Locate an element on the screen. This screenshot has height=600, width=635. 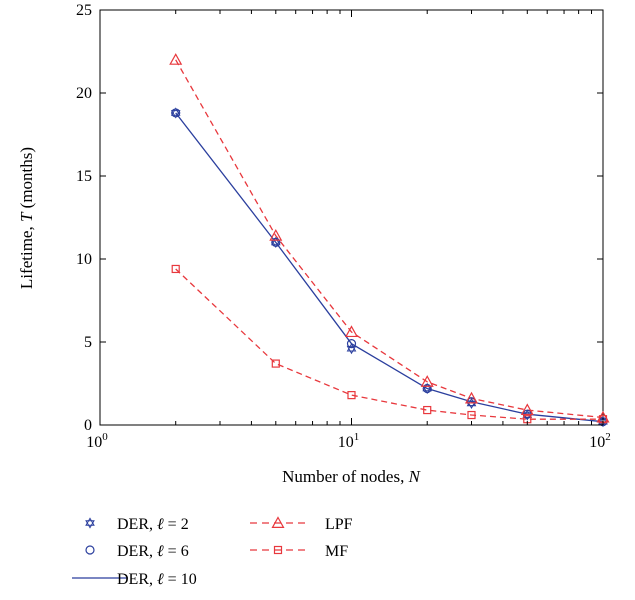
legend-label: MF is located at coordinates (336, 551).